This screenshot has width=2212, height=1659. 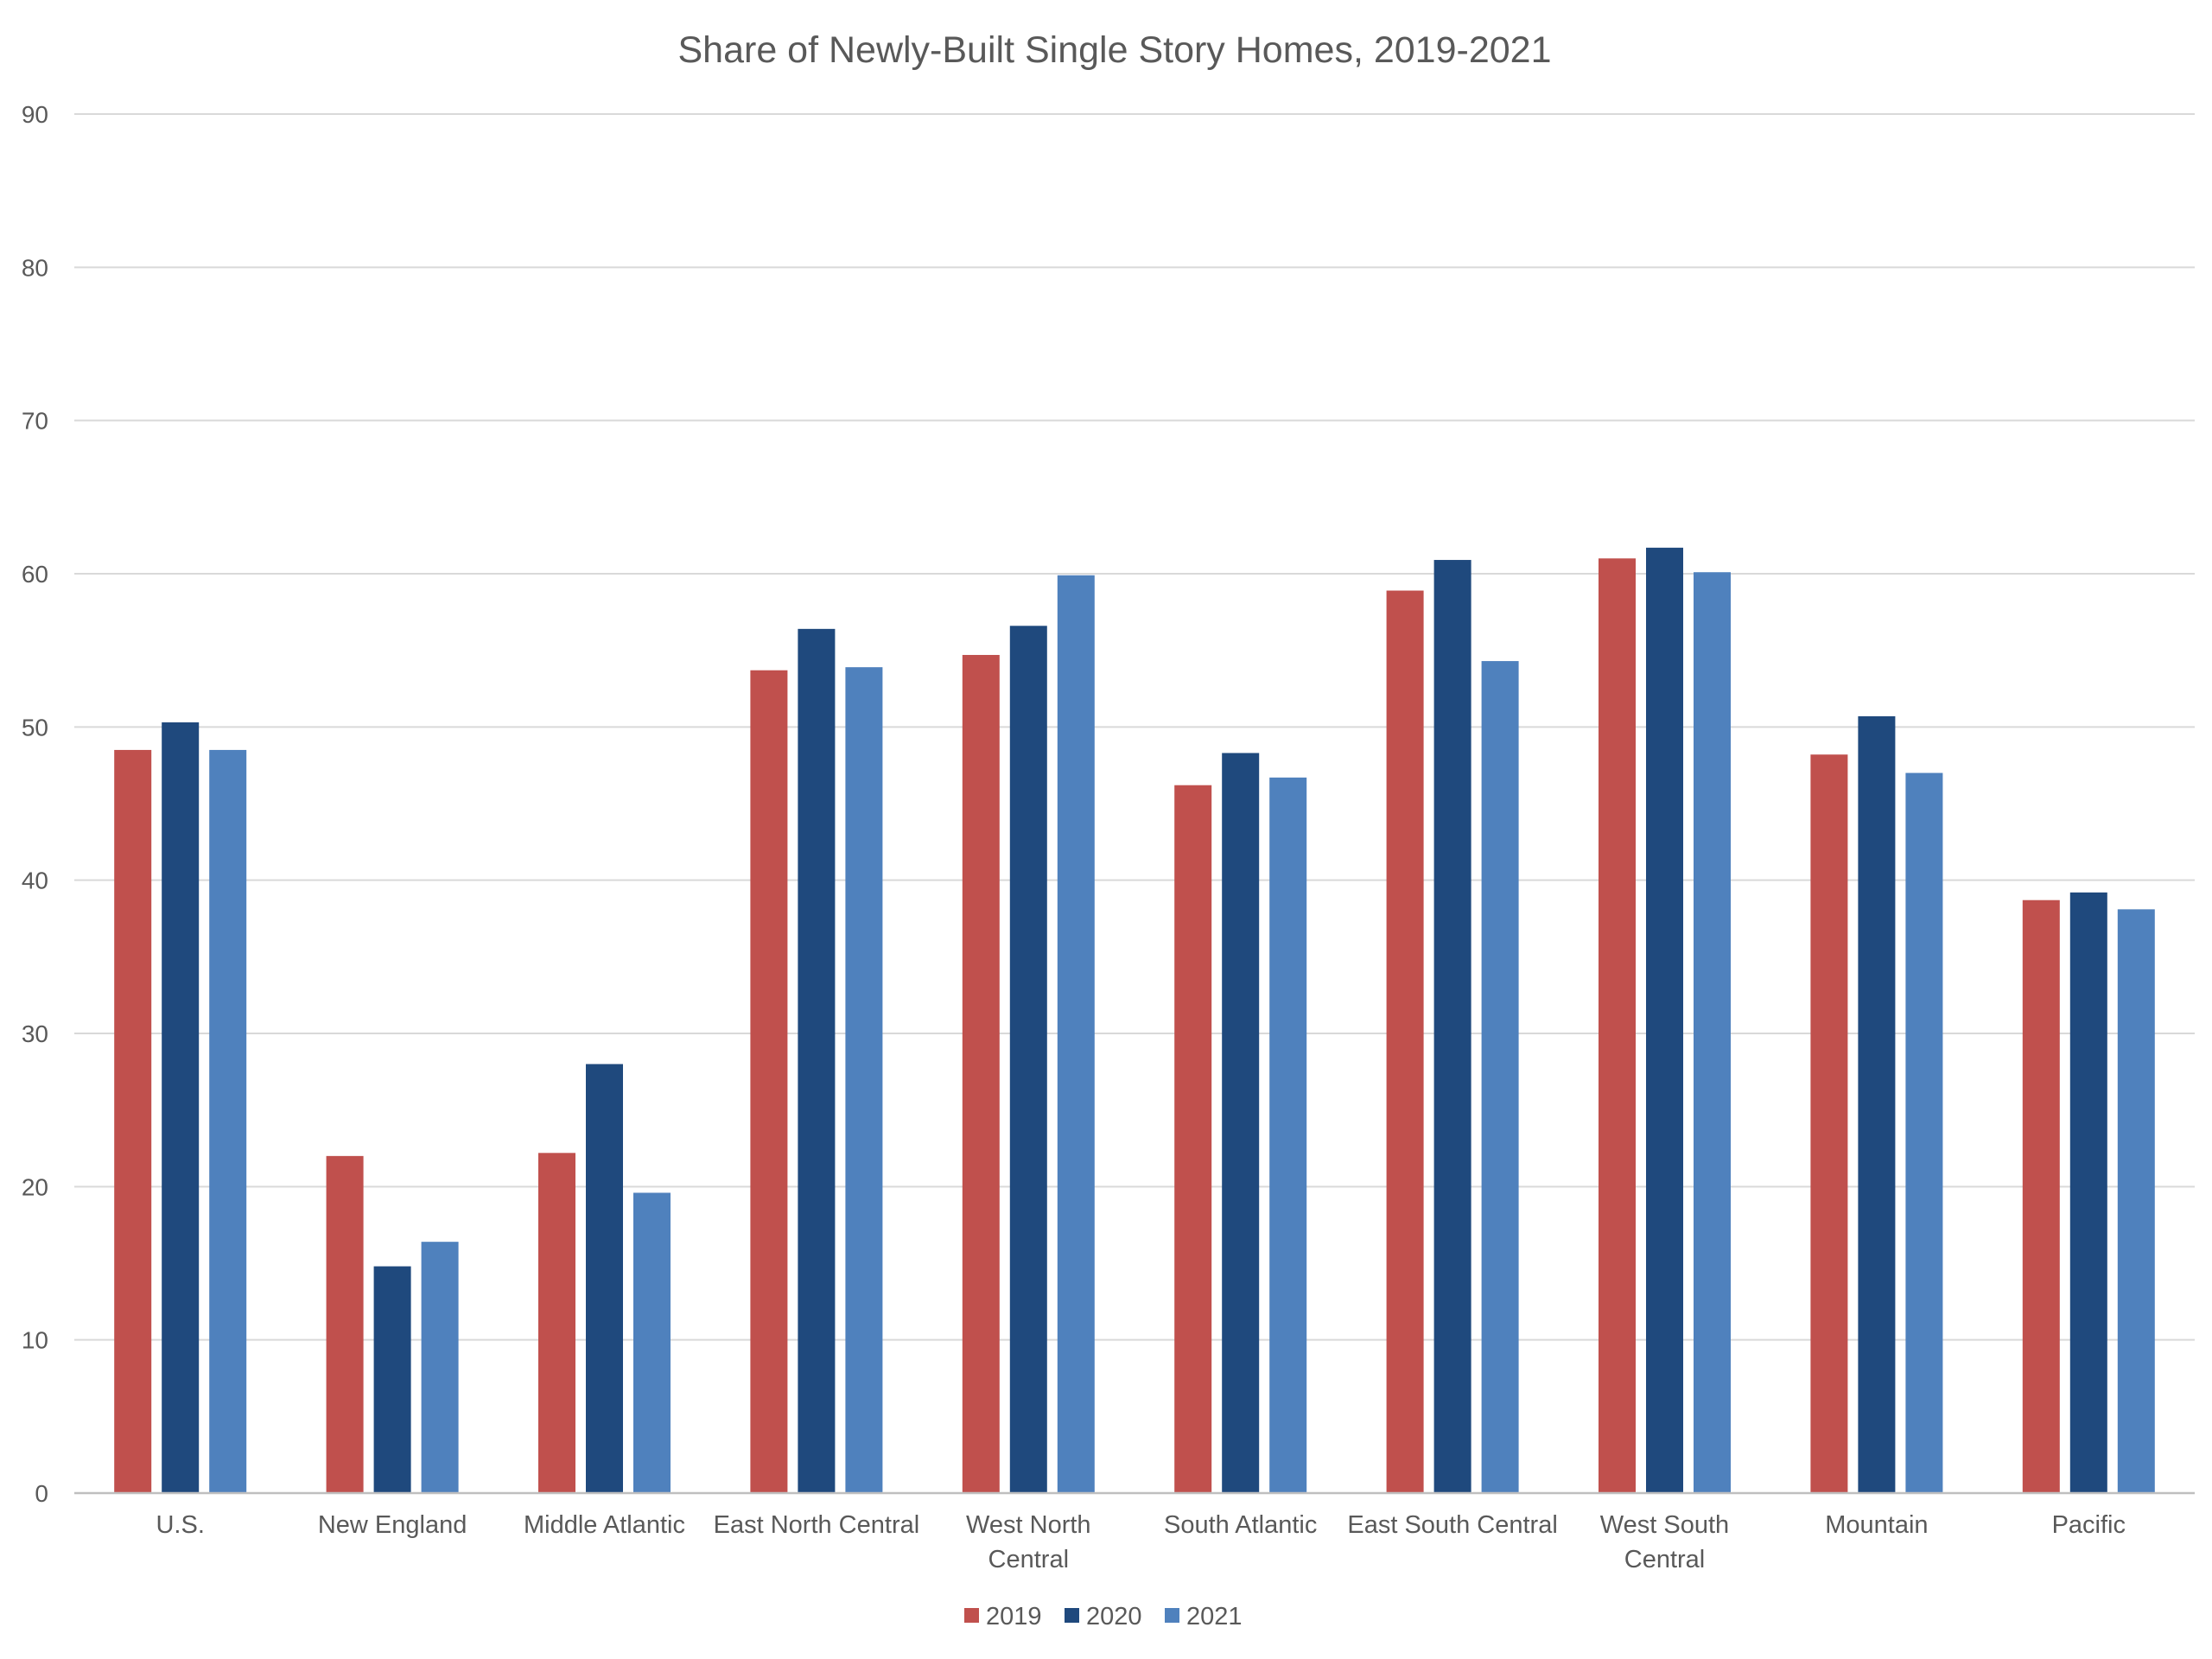 I want to click on x-category-label: East South Central, so click(x=1452, y=1525).